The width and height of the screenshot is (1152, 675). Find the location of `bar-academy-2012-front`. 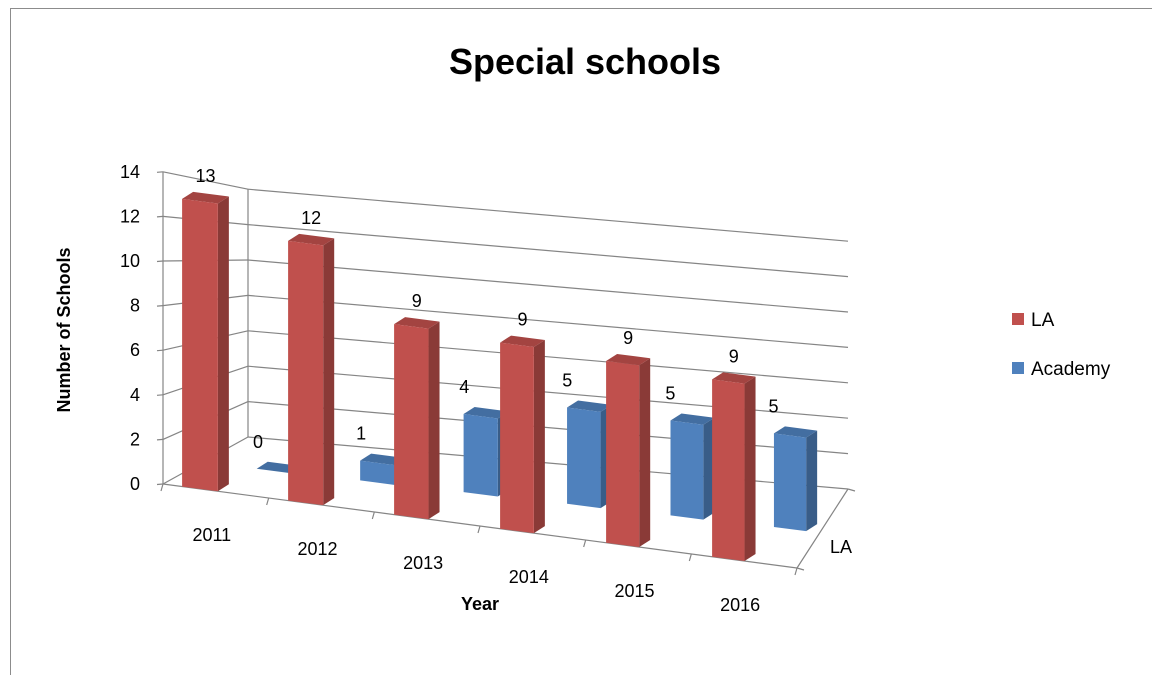

bar-academy-2012-front is located at coordinates (378, 472).